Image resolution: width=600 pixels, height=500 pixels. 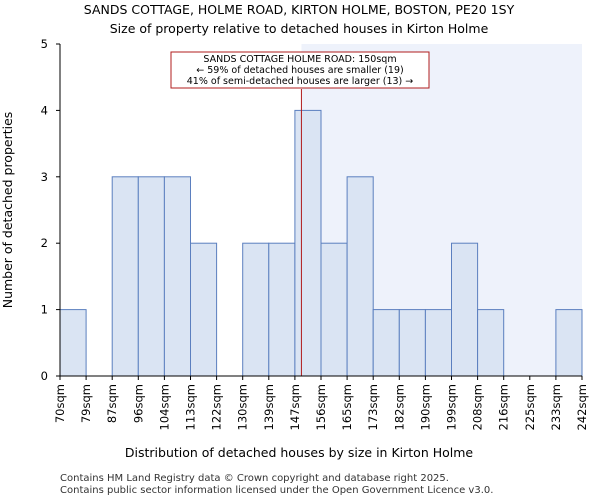 I want to click on x-tick-label: 199sqm, so click(x=452, y=407).